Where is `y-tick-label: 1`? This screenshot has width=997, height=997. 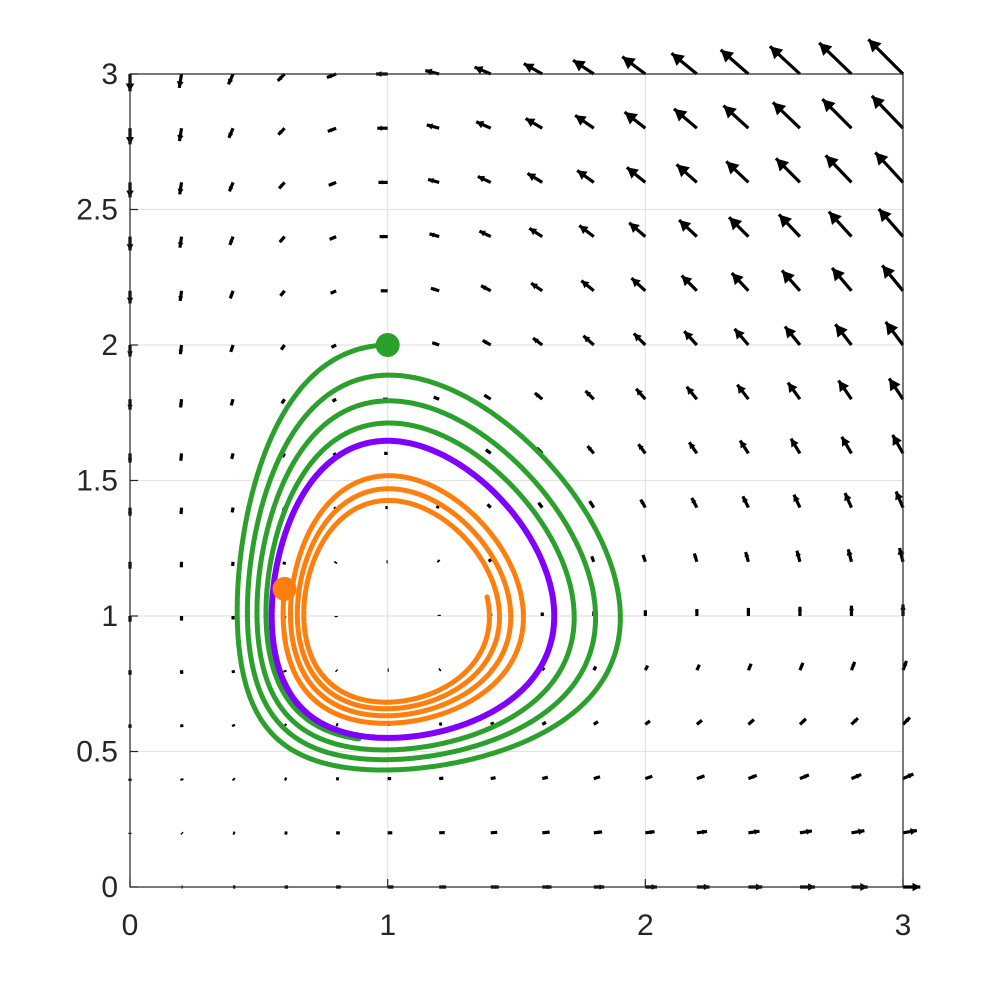
y-tick-label: 1 is located at coordinates (109, 616).